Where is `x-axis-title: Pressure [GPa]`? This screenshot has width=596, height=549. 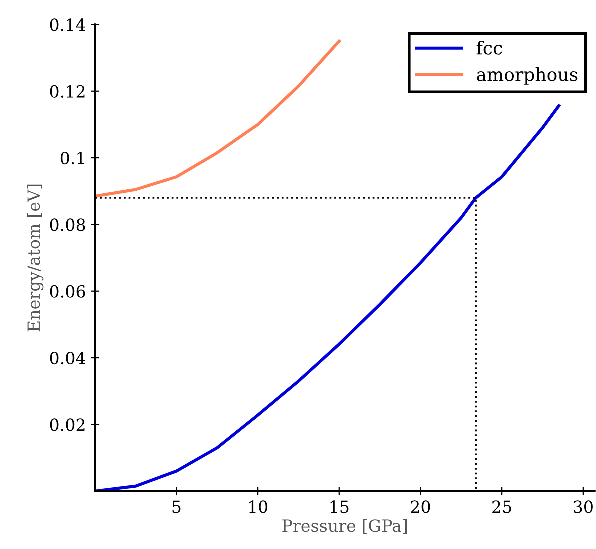
x-axis-title: Pressure [GPa] is located at coordinates (345, 526).